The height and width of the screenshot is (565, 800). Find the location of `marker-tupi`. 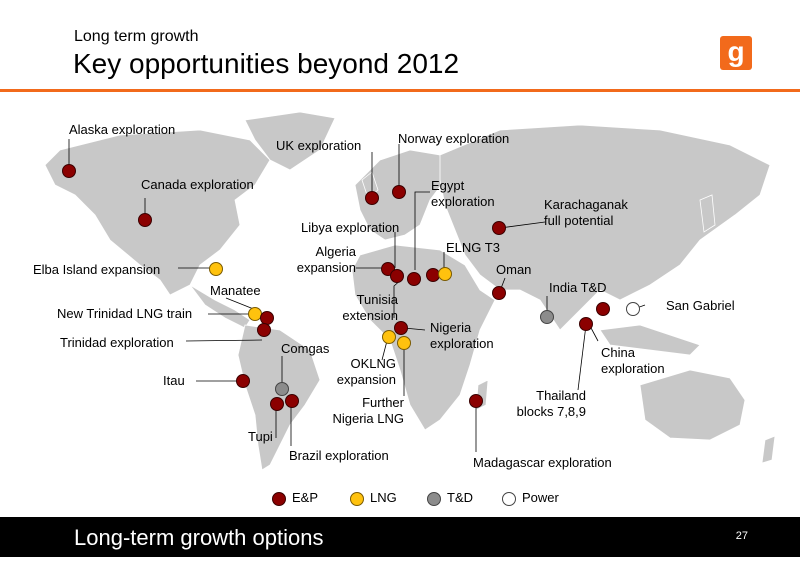

marker-tupi is located at coordinates (277, 404).